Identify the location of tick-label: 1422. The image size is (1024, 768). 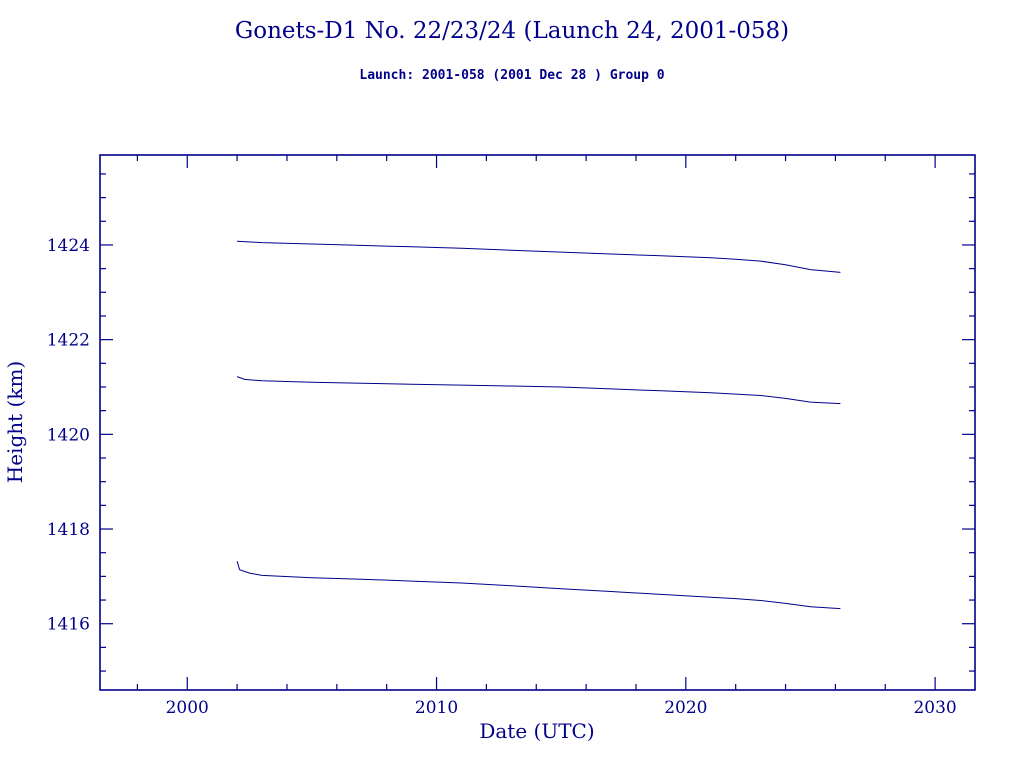
(68, 341).